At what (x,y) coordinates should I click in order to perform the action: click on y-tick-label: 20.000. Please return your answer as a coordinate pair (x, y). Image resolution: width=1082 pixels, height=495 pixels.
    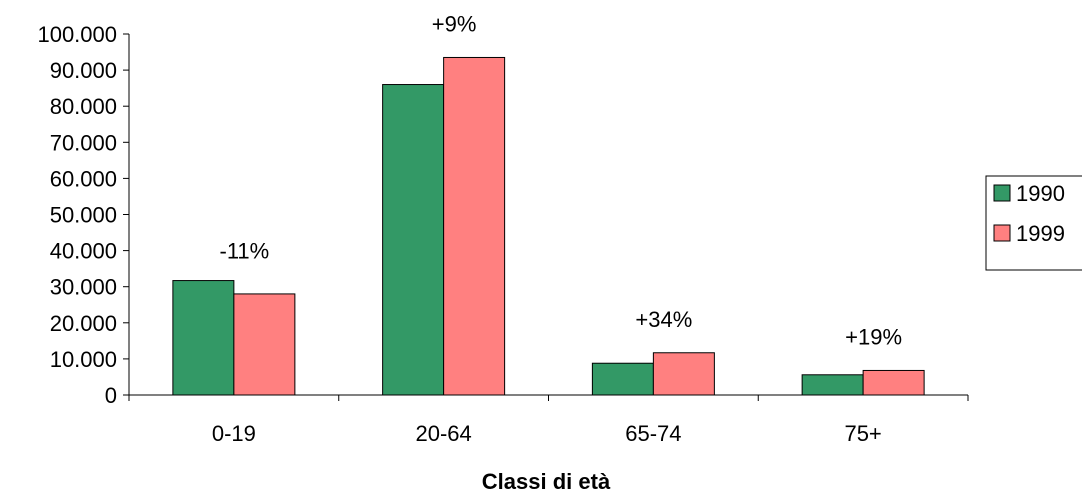
    Looking at the image, I should click on (83, 323).